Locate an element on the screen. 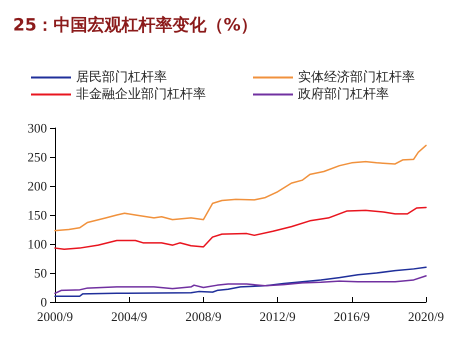 This screenshot has height=362, width=468. x-tick-label: 2016/9 is located at coordinates (352, 316).